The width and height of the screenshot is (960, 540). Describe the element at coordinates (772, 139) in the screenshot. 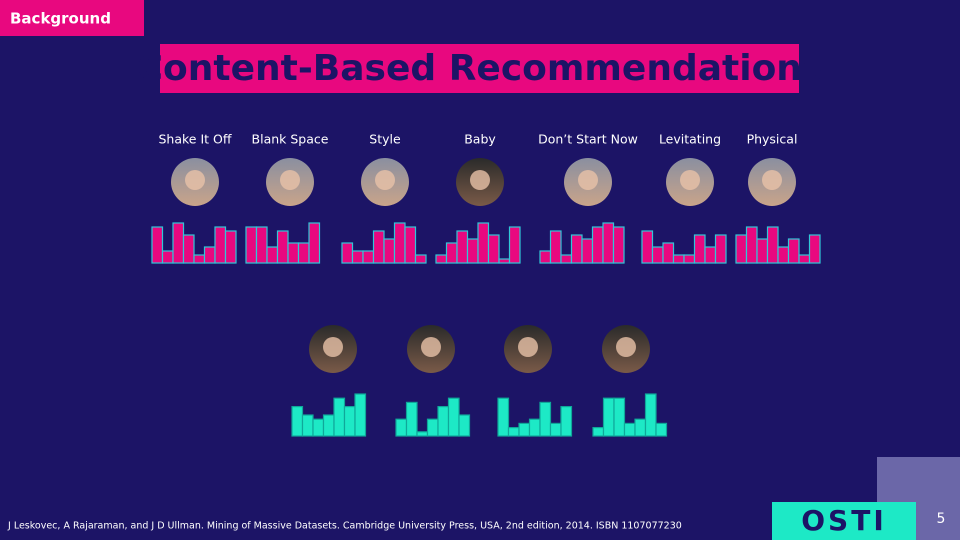

I see `song-name: Physical` at that location.